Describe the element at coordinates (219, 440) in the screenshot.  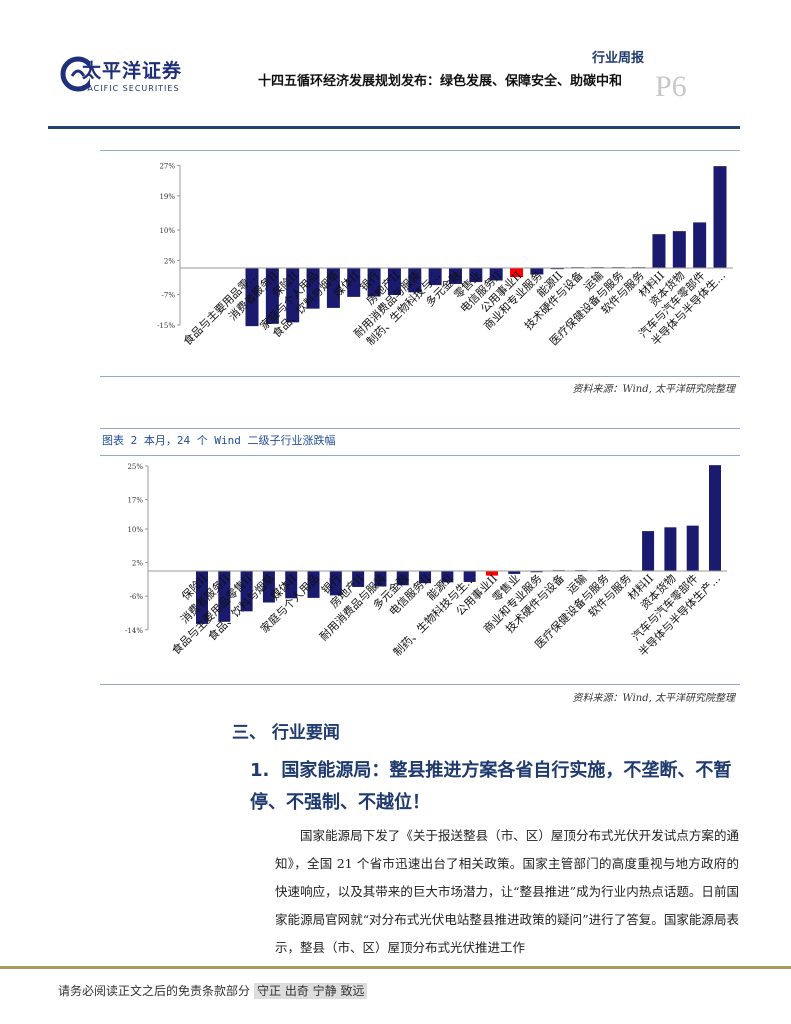
I see `chart2-title: 图表 2 本月，24 个 Wind 二级子行业涨跌幅` at that location.